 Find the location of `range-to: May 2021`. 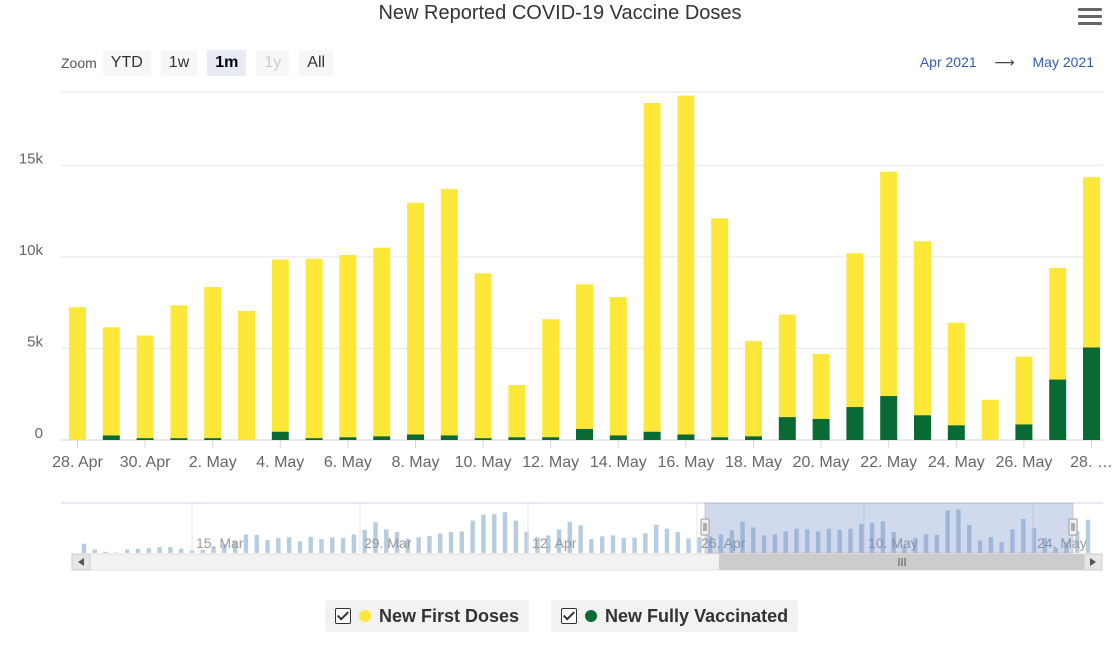

range-to: May 2021 is located at coordinates (1063, 62).